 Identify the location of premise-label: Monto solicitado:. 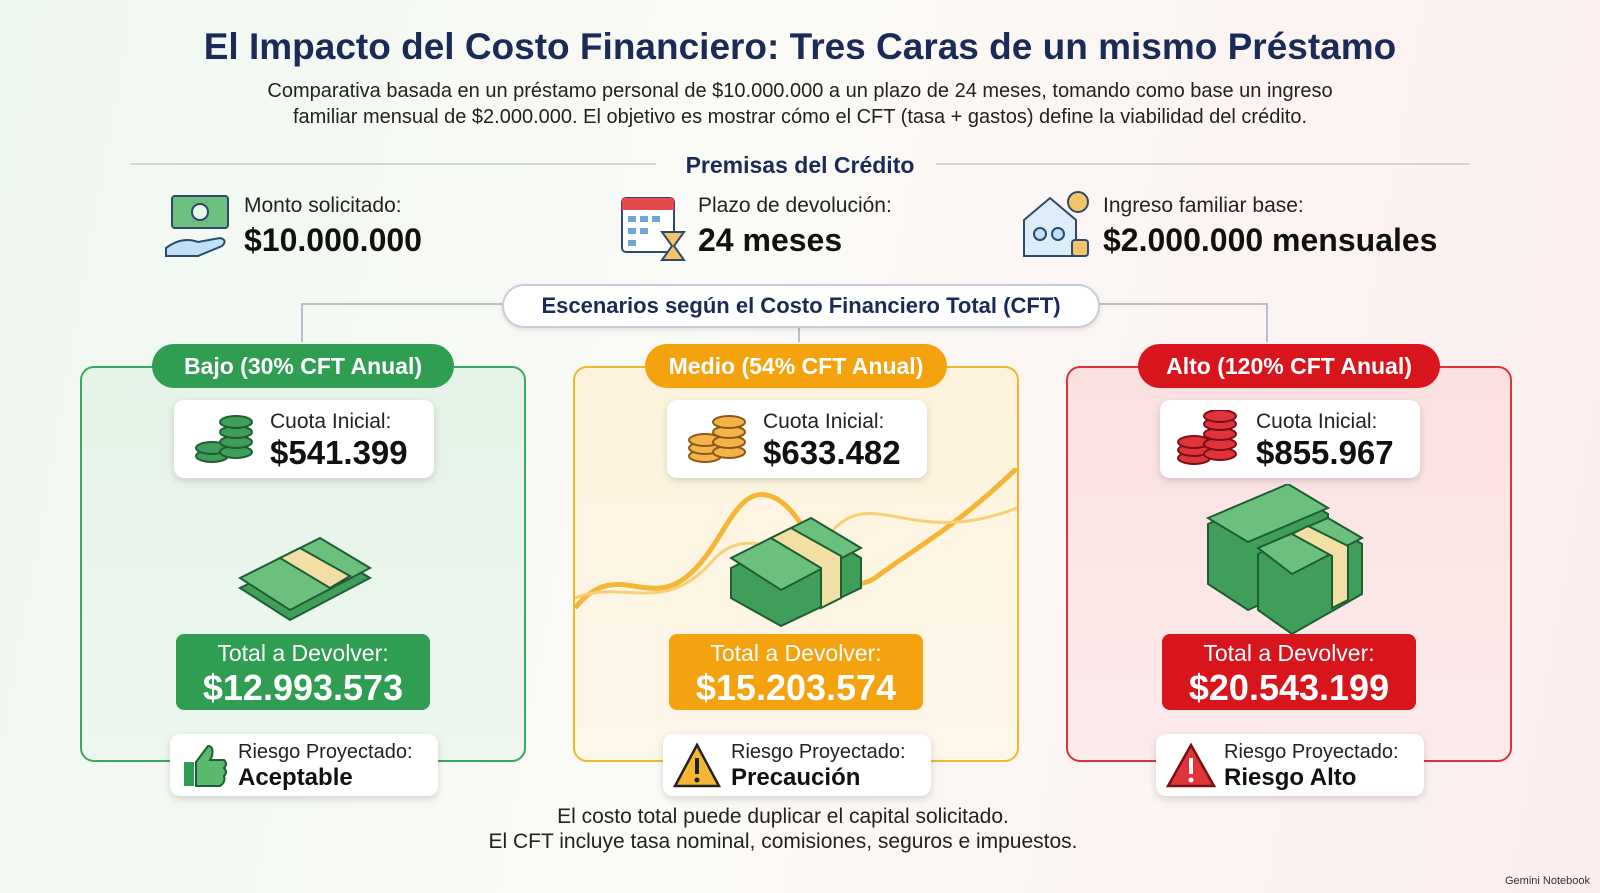
(323, 205).